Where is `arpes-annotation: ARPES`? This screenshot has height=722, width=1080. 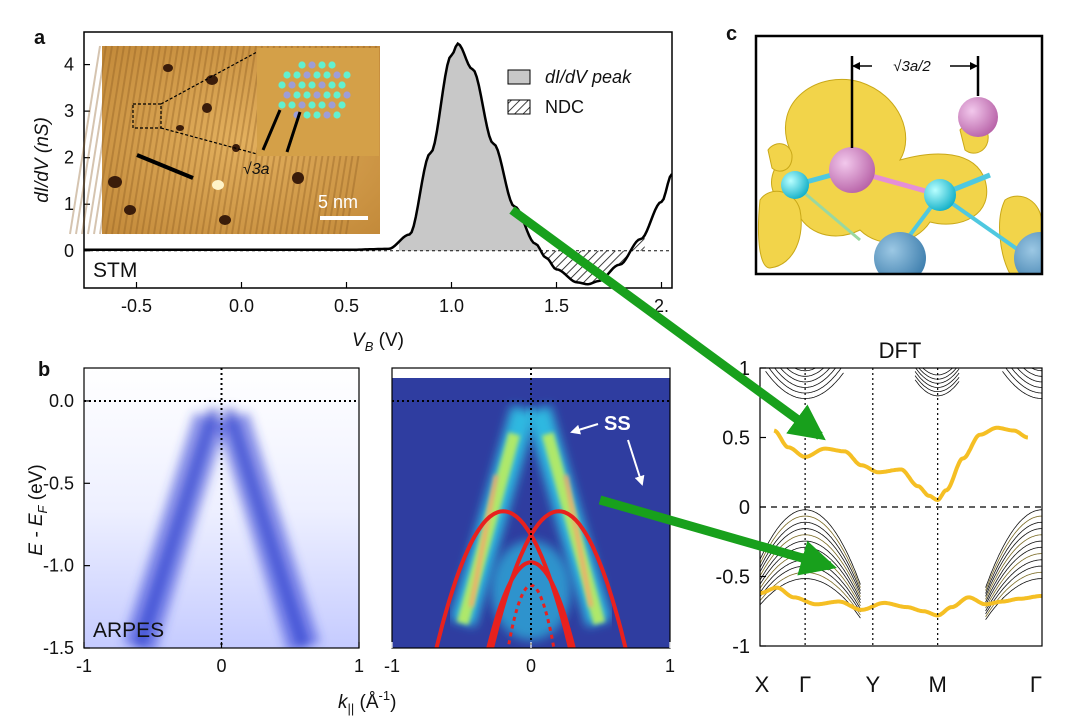 arpes-annotation: ARPES is located at coordinates (128, 630).